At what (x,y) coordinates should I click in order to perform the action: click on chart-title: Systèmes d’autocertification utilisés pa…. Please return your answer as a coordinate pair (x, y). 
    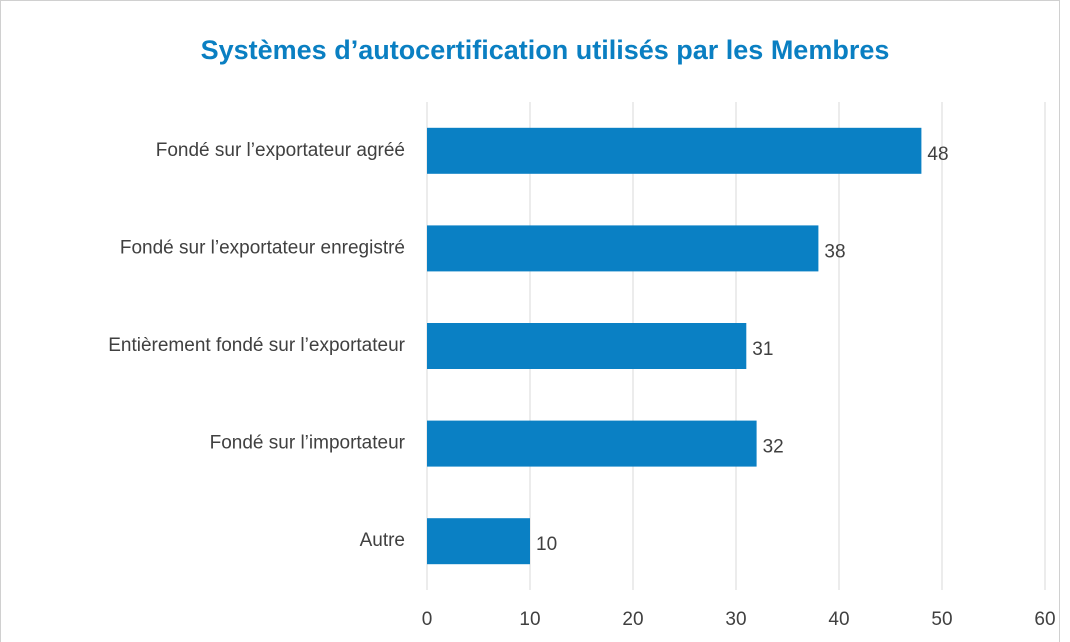
    Looking at the image, I should click on (545, 50).